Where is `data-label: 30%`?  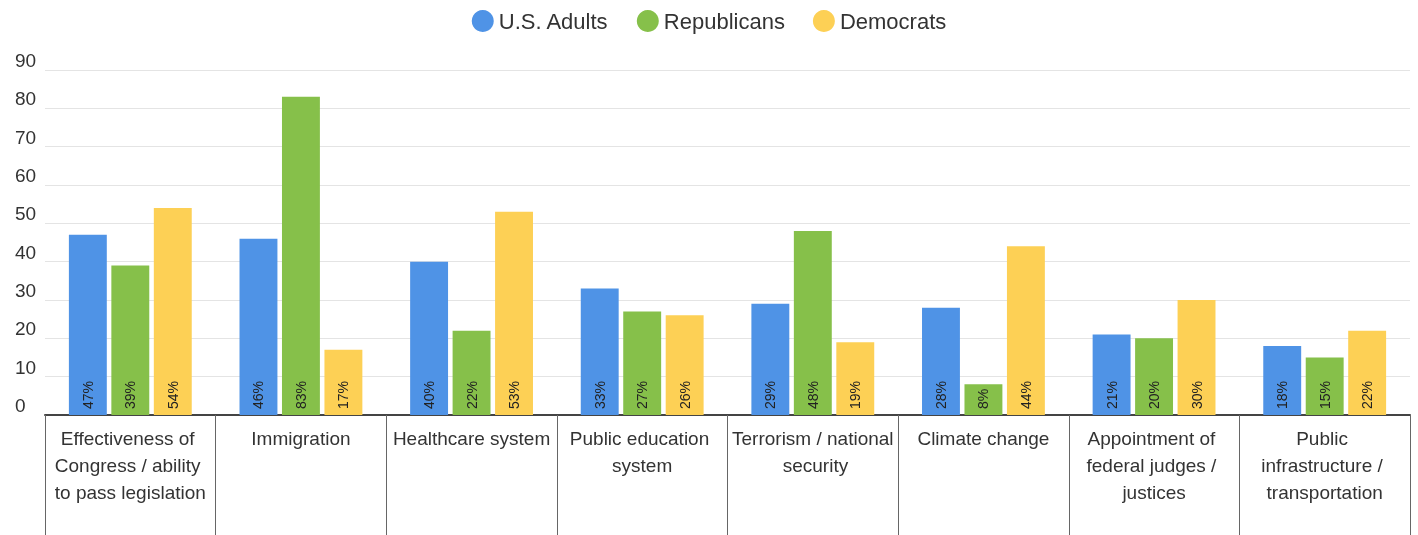
data-label: 30% is located at coordinates (1196, 394).